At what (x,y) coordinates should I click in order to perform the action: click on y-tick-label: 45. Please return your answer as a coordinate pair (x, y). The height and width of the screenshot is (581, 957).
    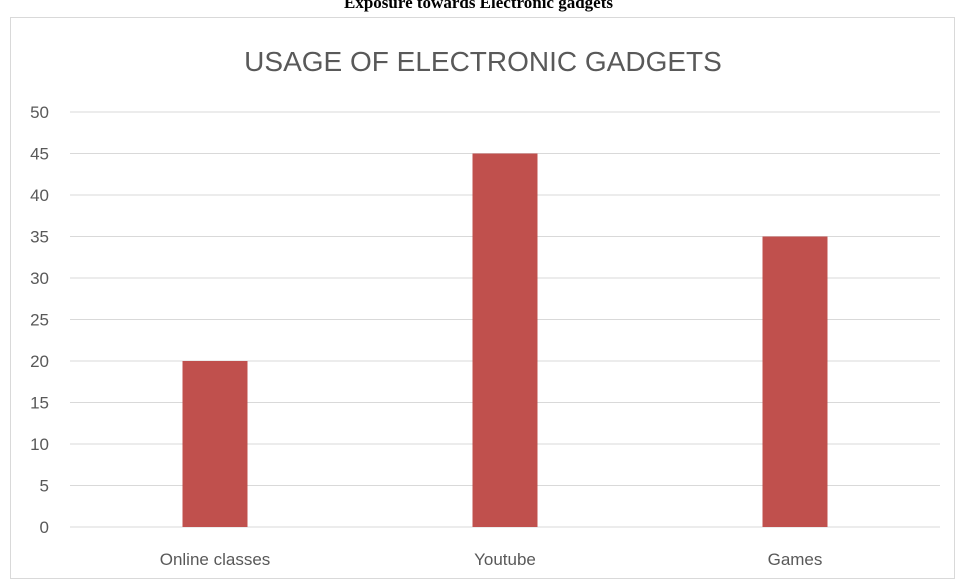
    Looking at the image, I should click on (39, 154).